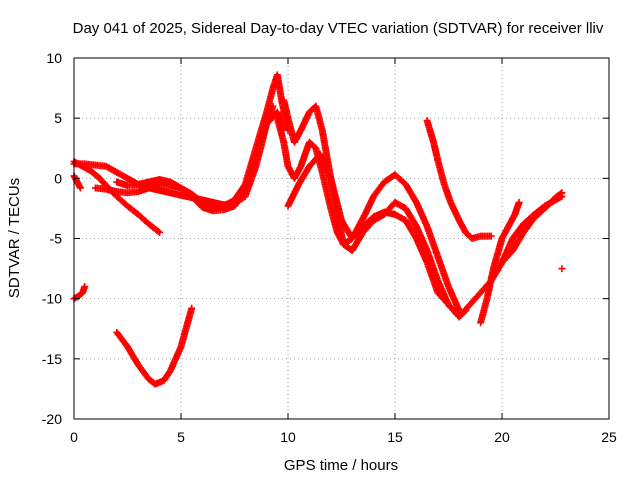 This screenshot has width=640, height=480. What do you see at coordinates (52, 359) in the screenshot?
I see `y-tick-label: -15` at bounding box center [52, 359].